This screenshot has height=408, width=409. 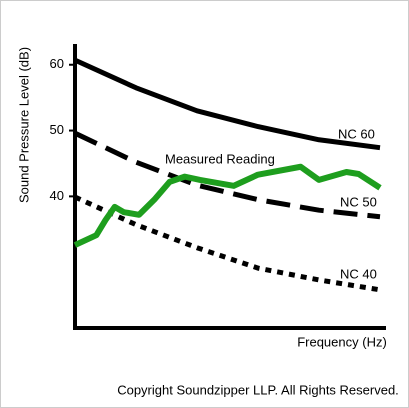 I want to click on y-tick-label: 60, so click(x=57, y=63).